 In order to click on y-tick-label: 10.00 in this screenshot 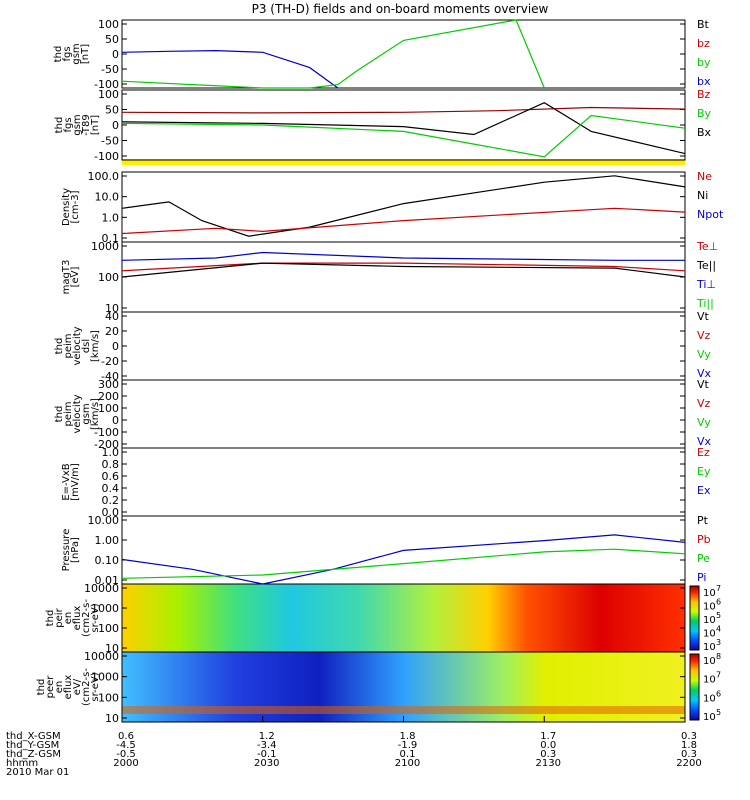, I will do `click(104, 520)`.